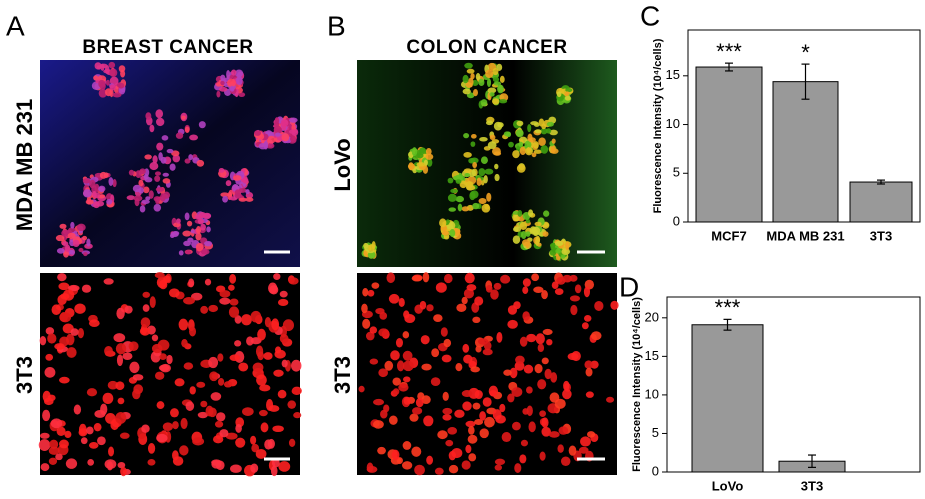  I want to click on micrograph, so click(170, 163).